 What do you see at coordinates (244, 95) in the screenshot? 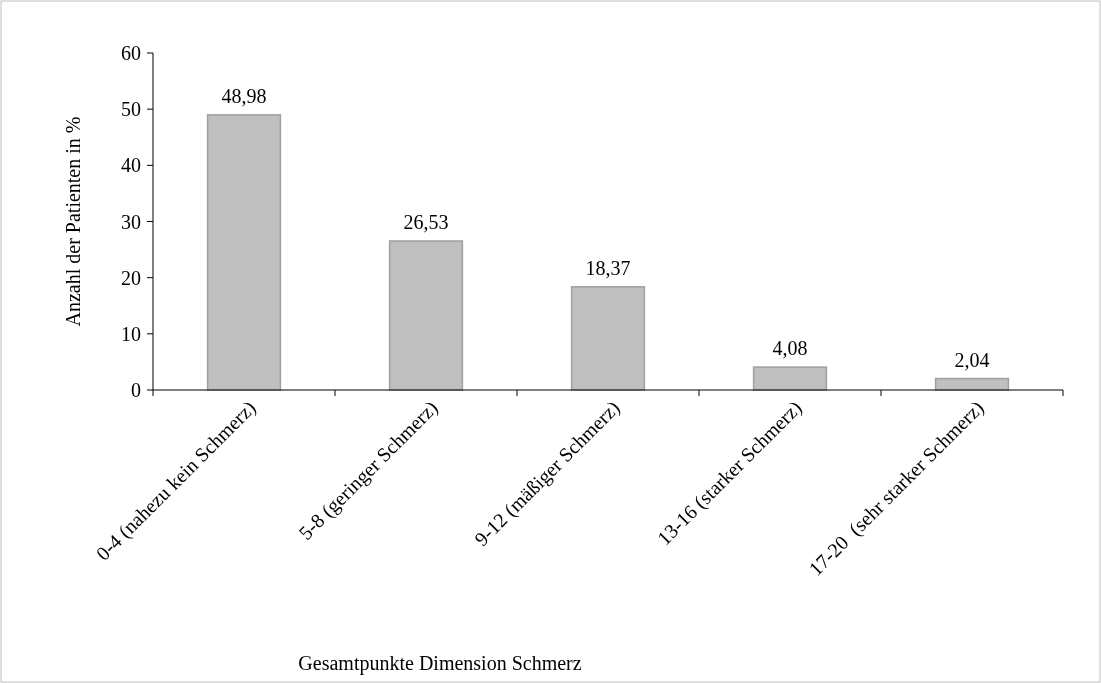
I see `data-label: 48,98` at bounding box center [244, 95].